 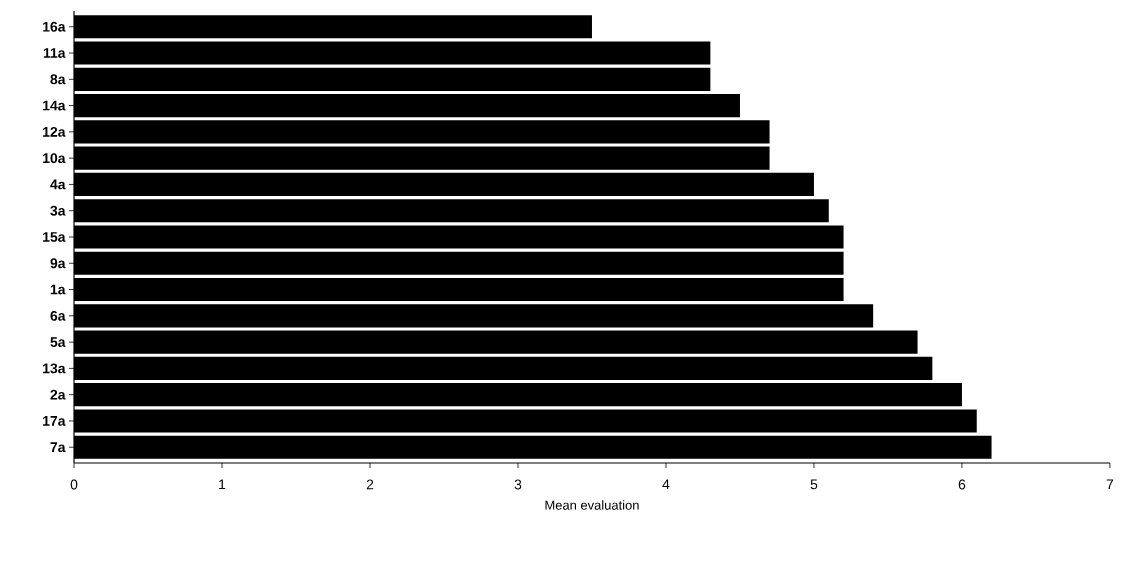 I want to click on y-tick-label: 2a, so click(x=58, y=394).